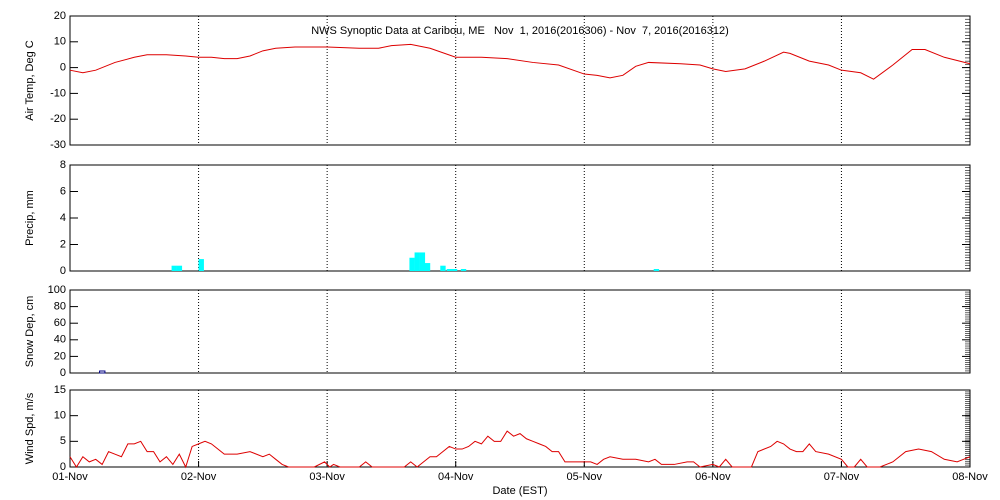 This screenshot has width=1000, height=500. I want to click on y-tick-label: 60, so click(60, 323).